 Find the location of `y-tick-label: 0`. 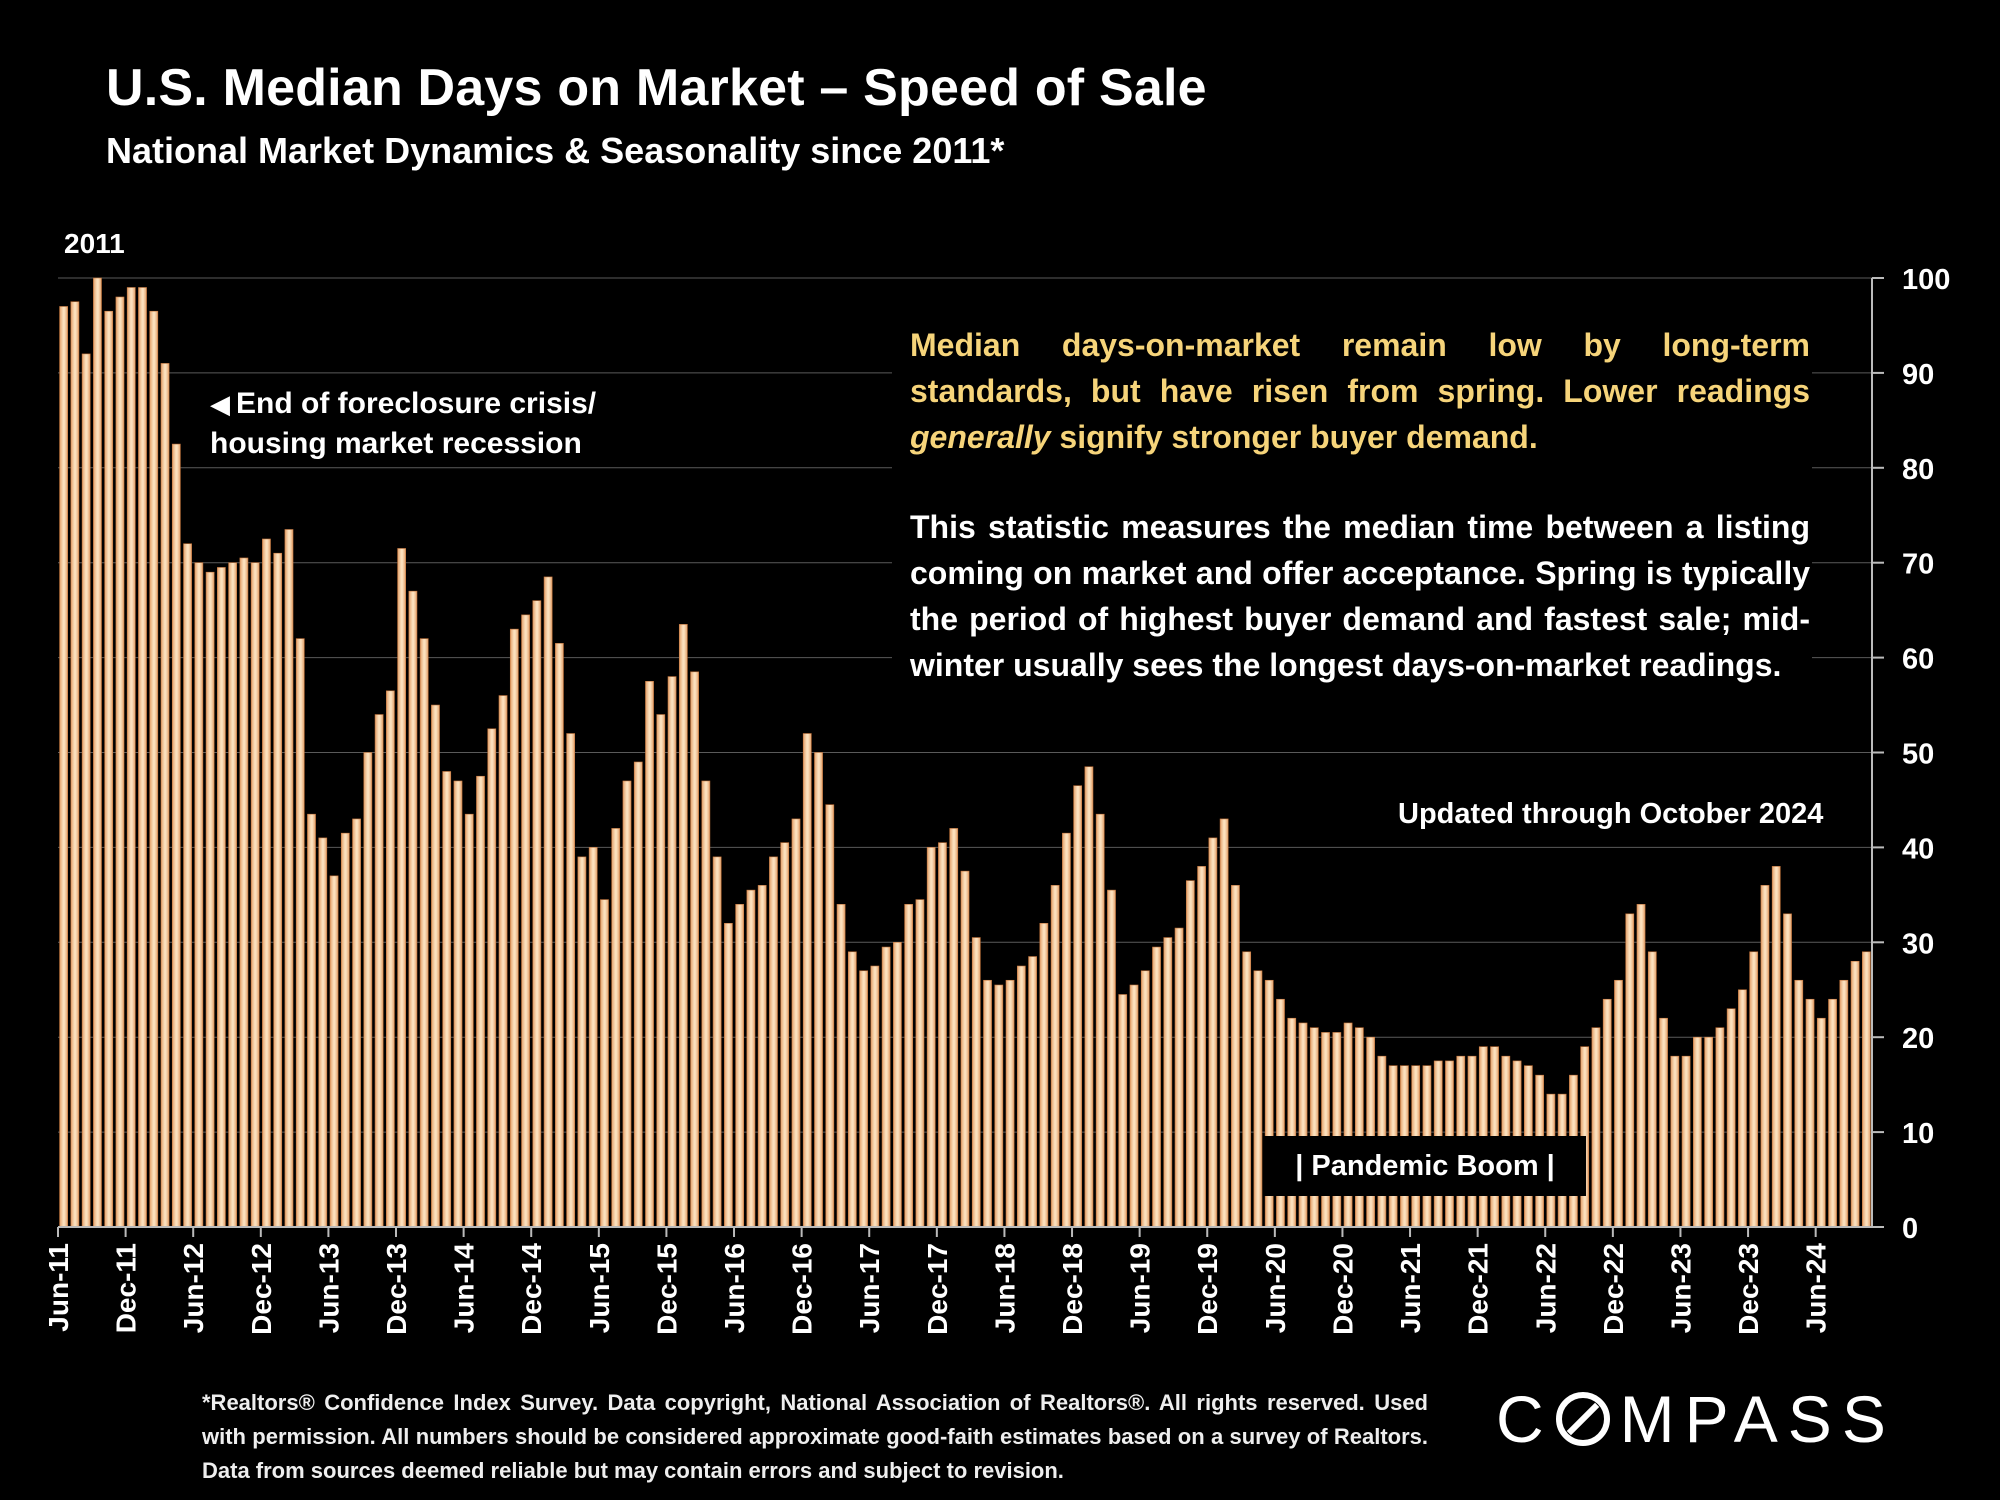

y-tick-label: 0 is located at coordinates (1910, 1229).